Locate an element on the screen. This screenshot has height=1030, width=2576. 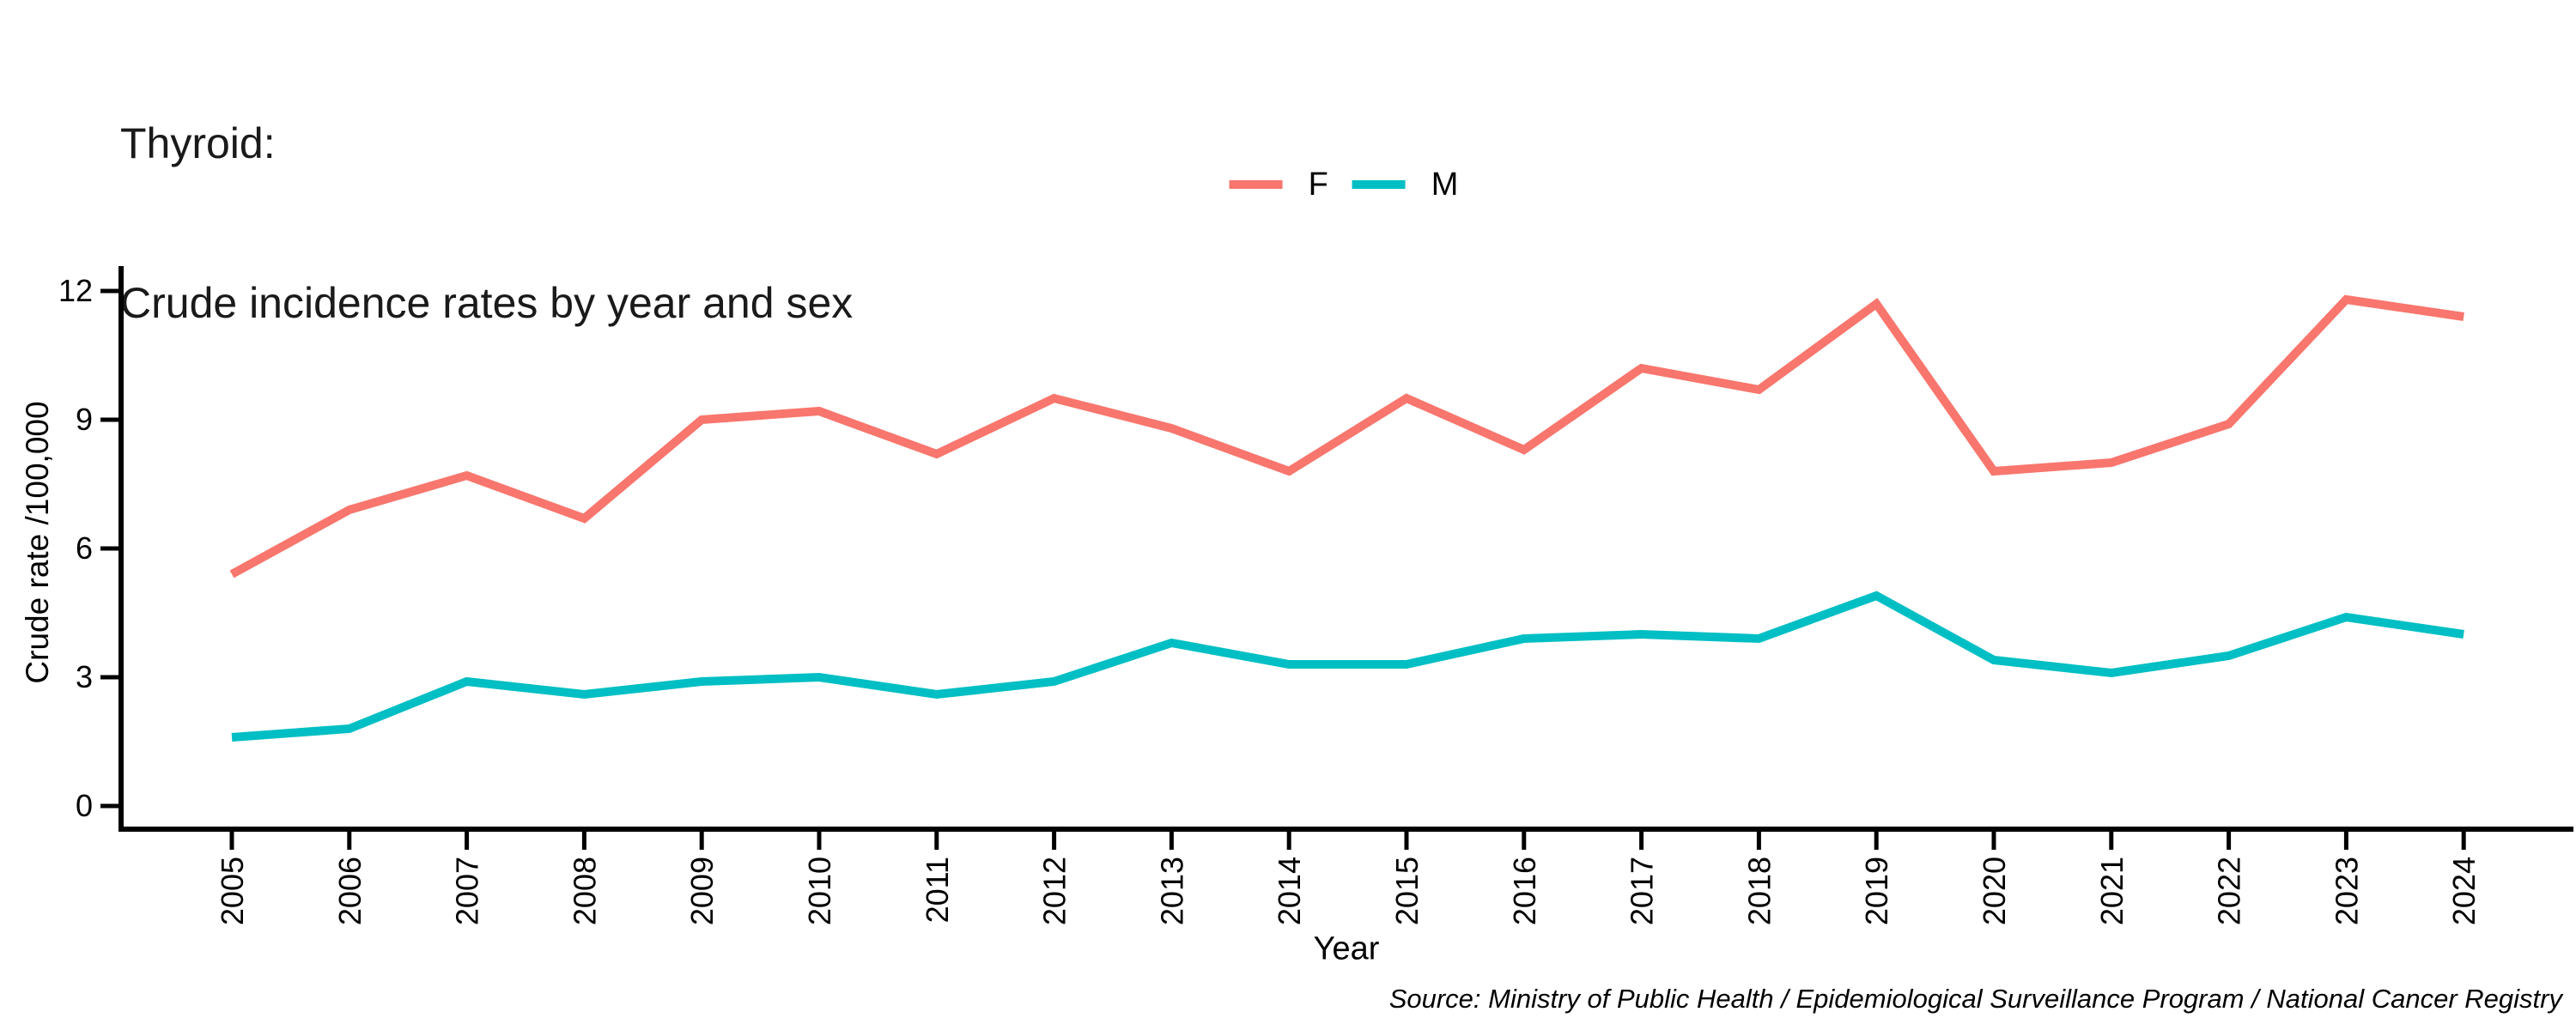
legend-label-f: F is located at coordinates (1318, 184).